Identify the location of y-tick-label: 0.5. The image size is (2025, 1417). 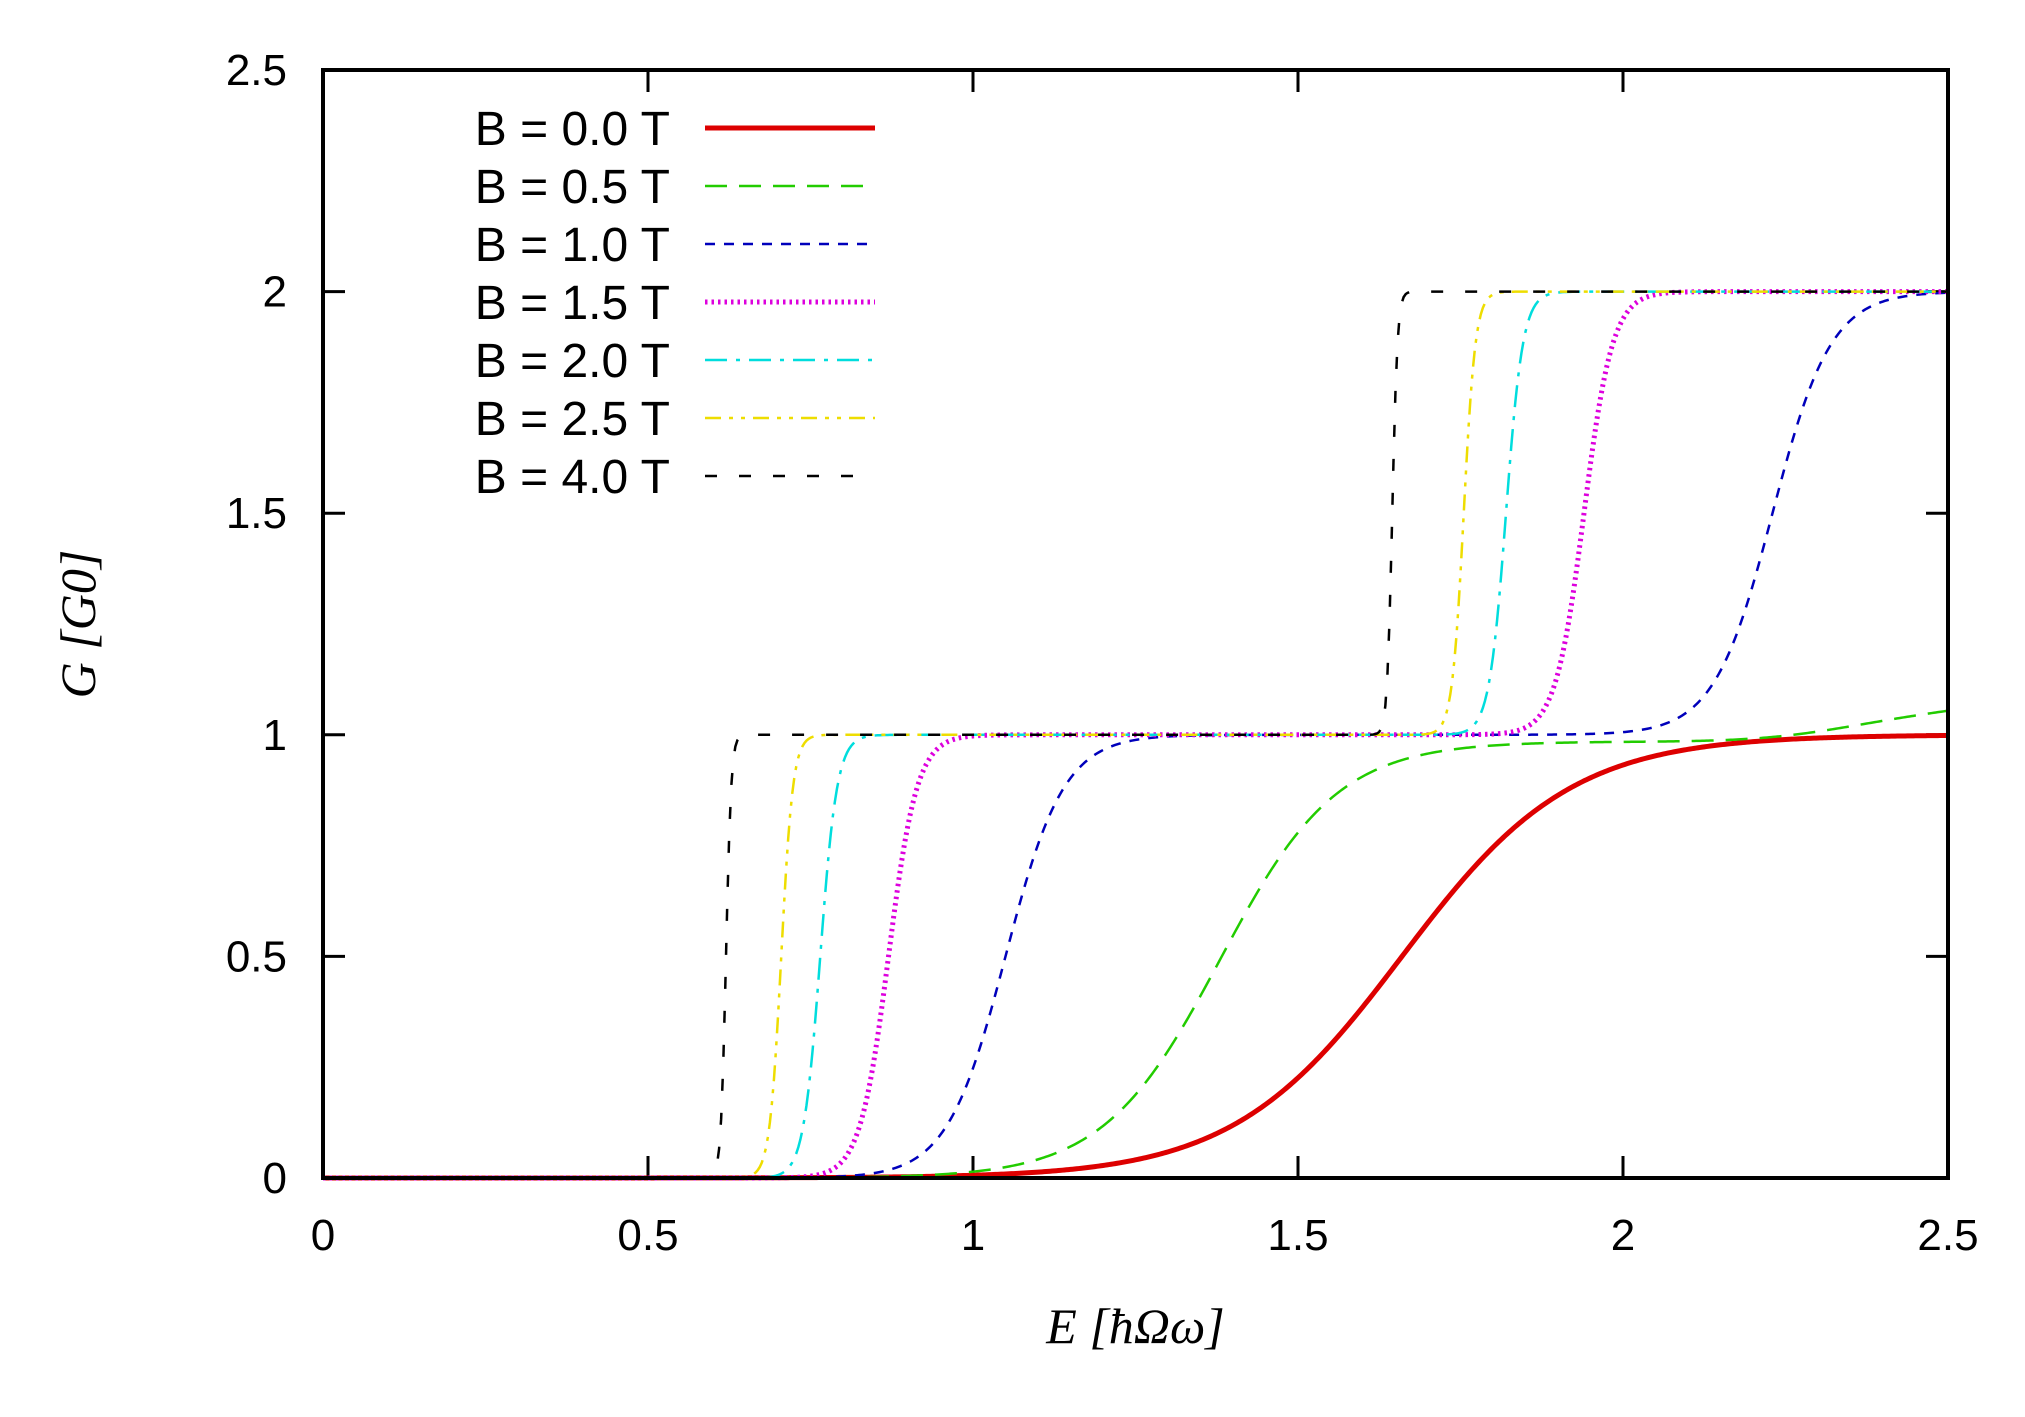
(256, 956).